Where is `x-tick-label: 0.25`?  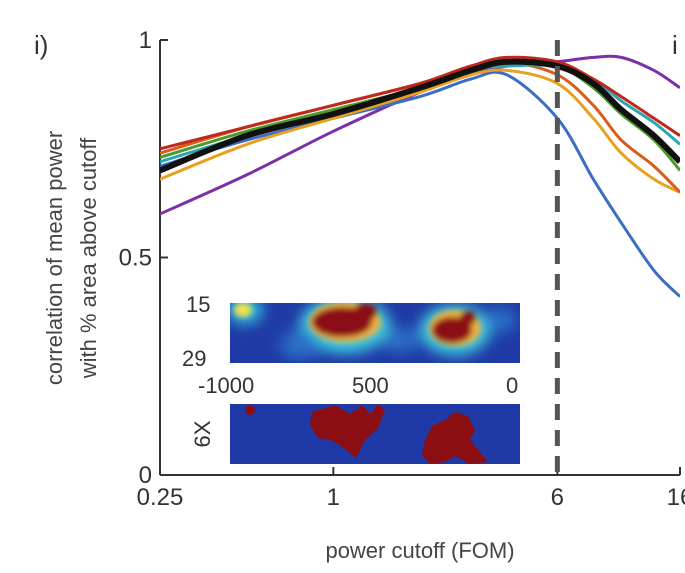 x-tick-label: 0.25 is located at coordinates (160, 497).